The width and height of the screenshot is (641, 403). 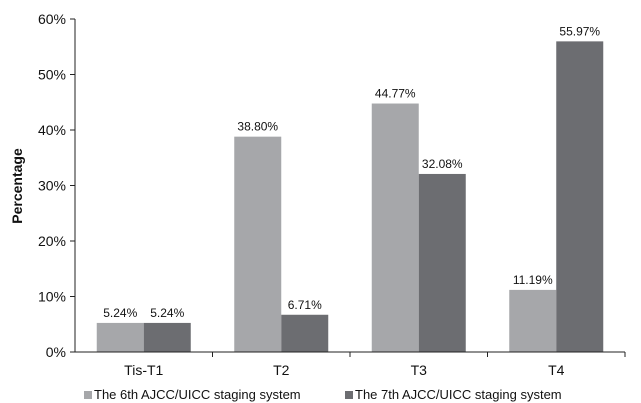 I want to click on y-tick-label: 60%, so click(x=52, y=19).